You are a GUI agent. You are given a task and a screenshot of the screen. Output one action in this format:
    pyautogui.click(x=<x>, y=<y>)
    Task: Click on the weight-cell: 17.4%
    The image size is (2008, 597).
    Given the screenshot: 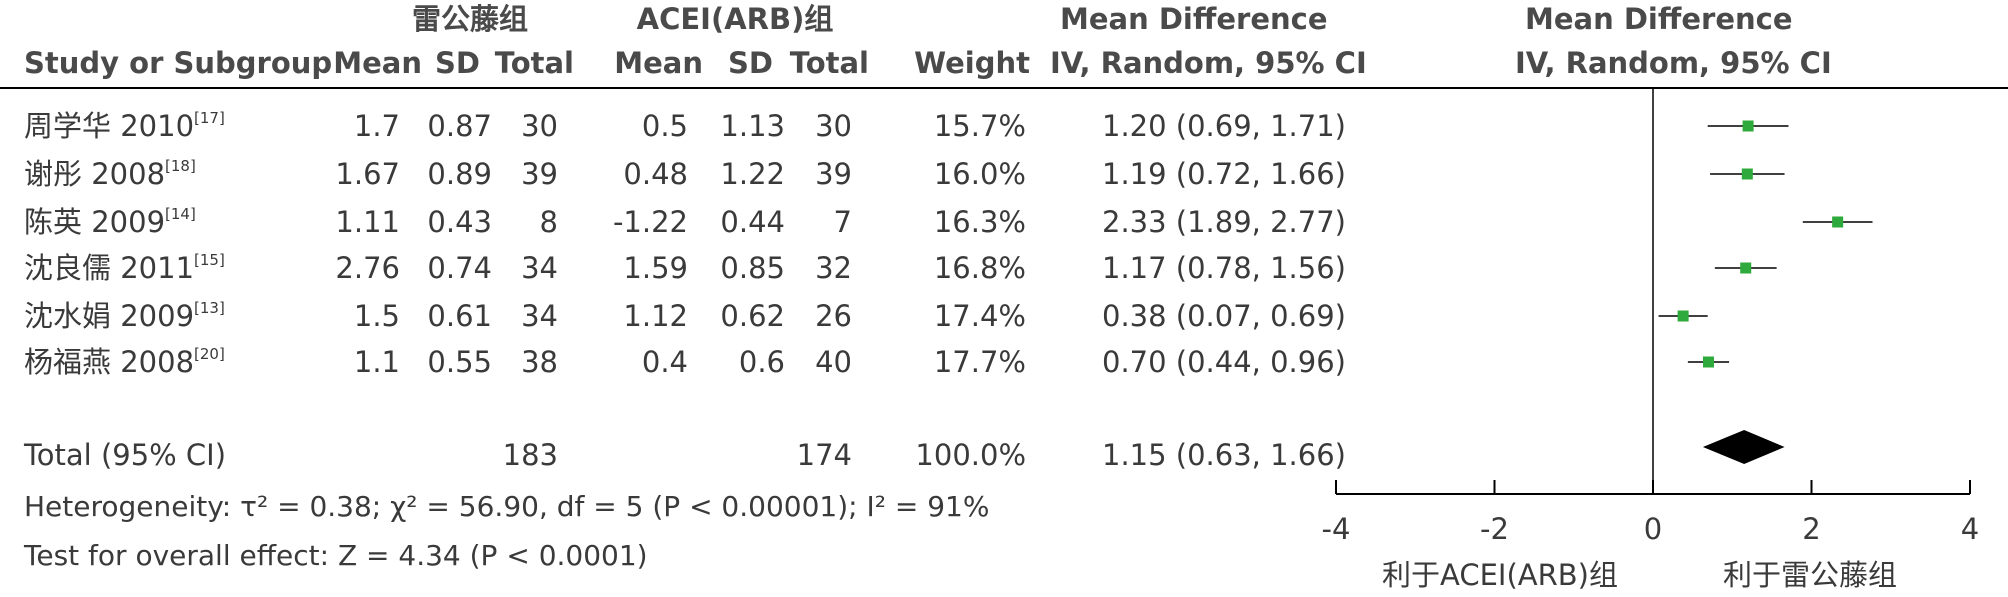 What is the action you would take?
    pyautogui.click(x=979, y=316)
    